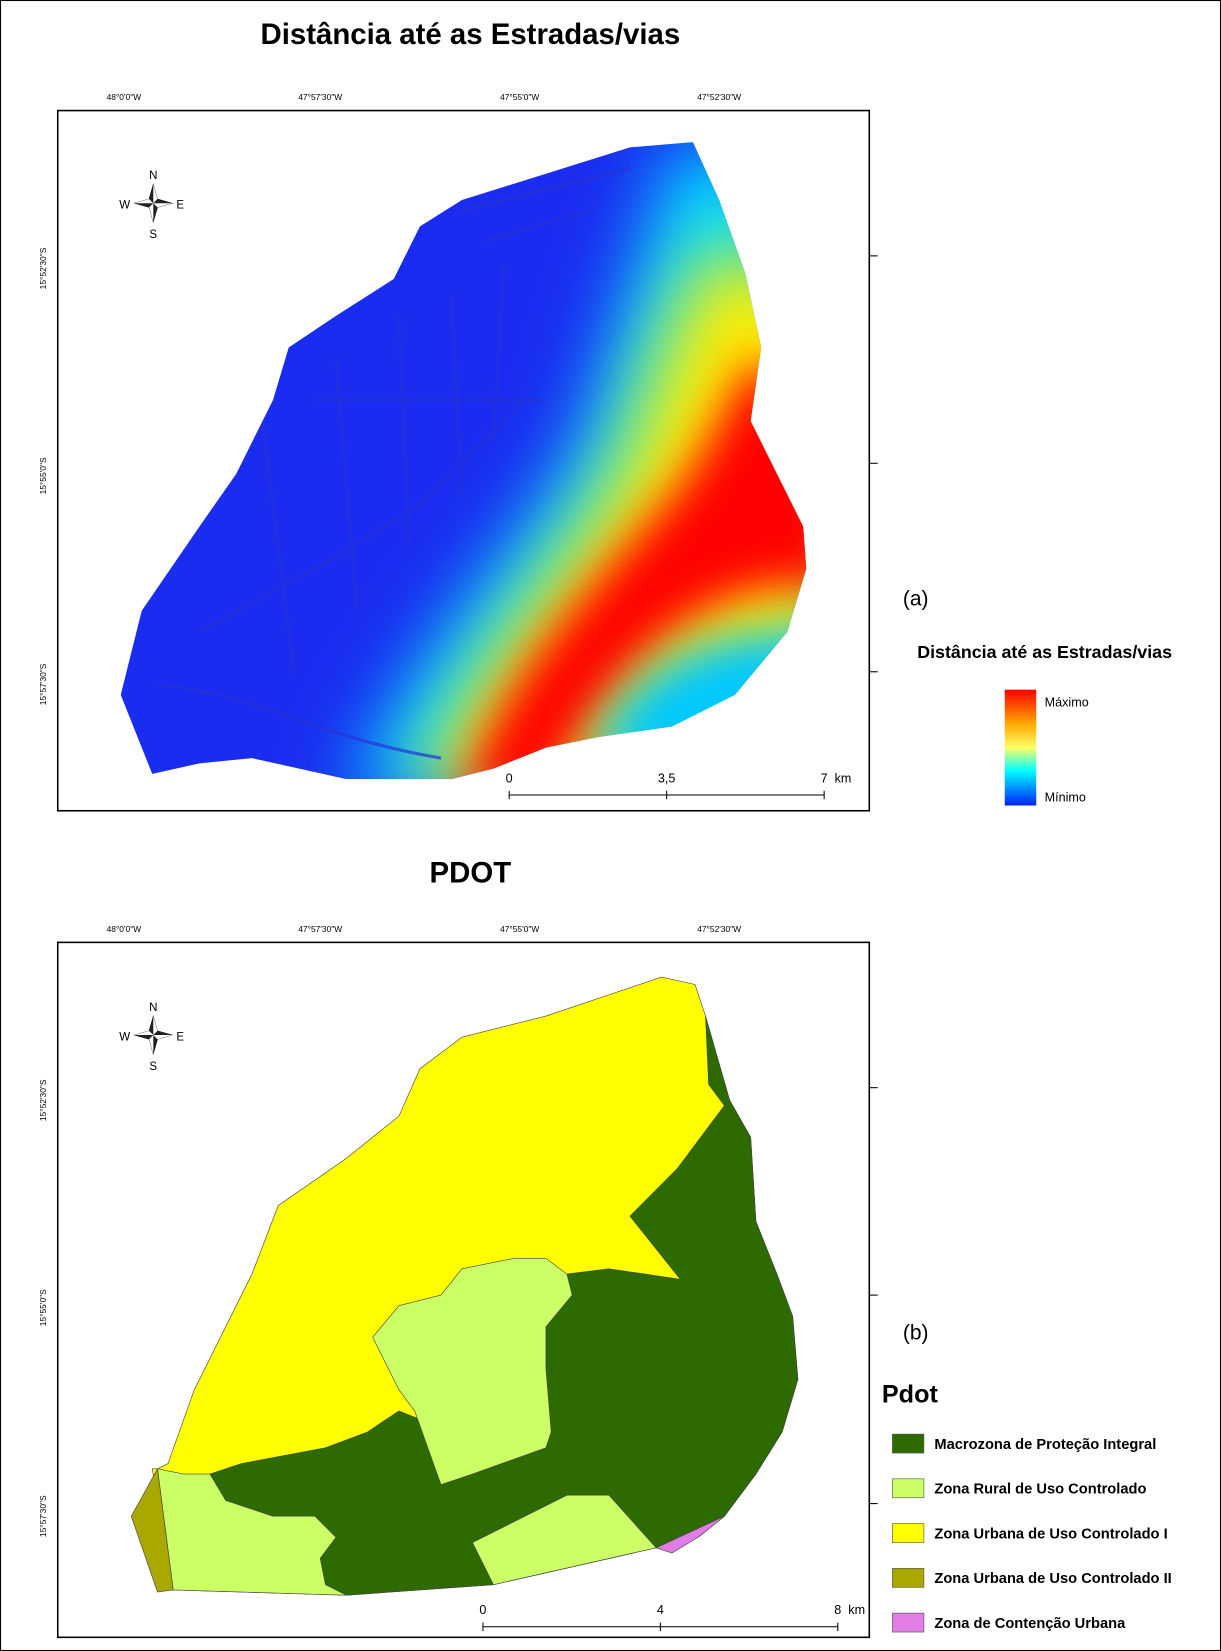 This screenshot has height=1651, width=1221. Describe the element at coordinates (667, 778) in the screenshot. I see `scale-label: 3,5` at that location.